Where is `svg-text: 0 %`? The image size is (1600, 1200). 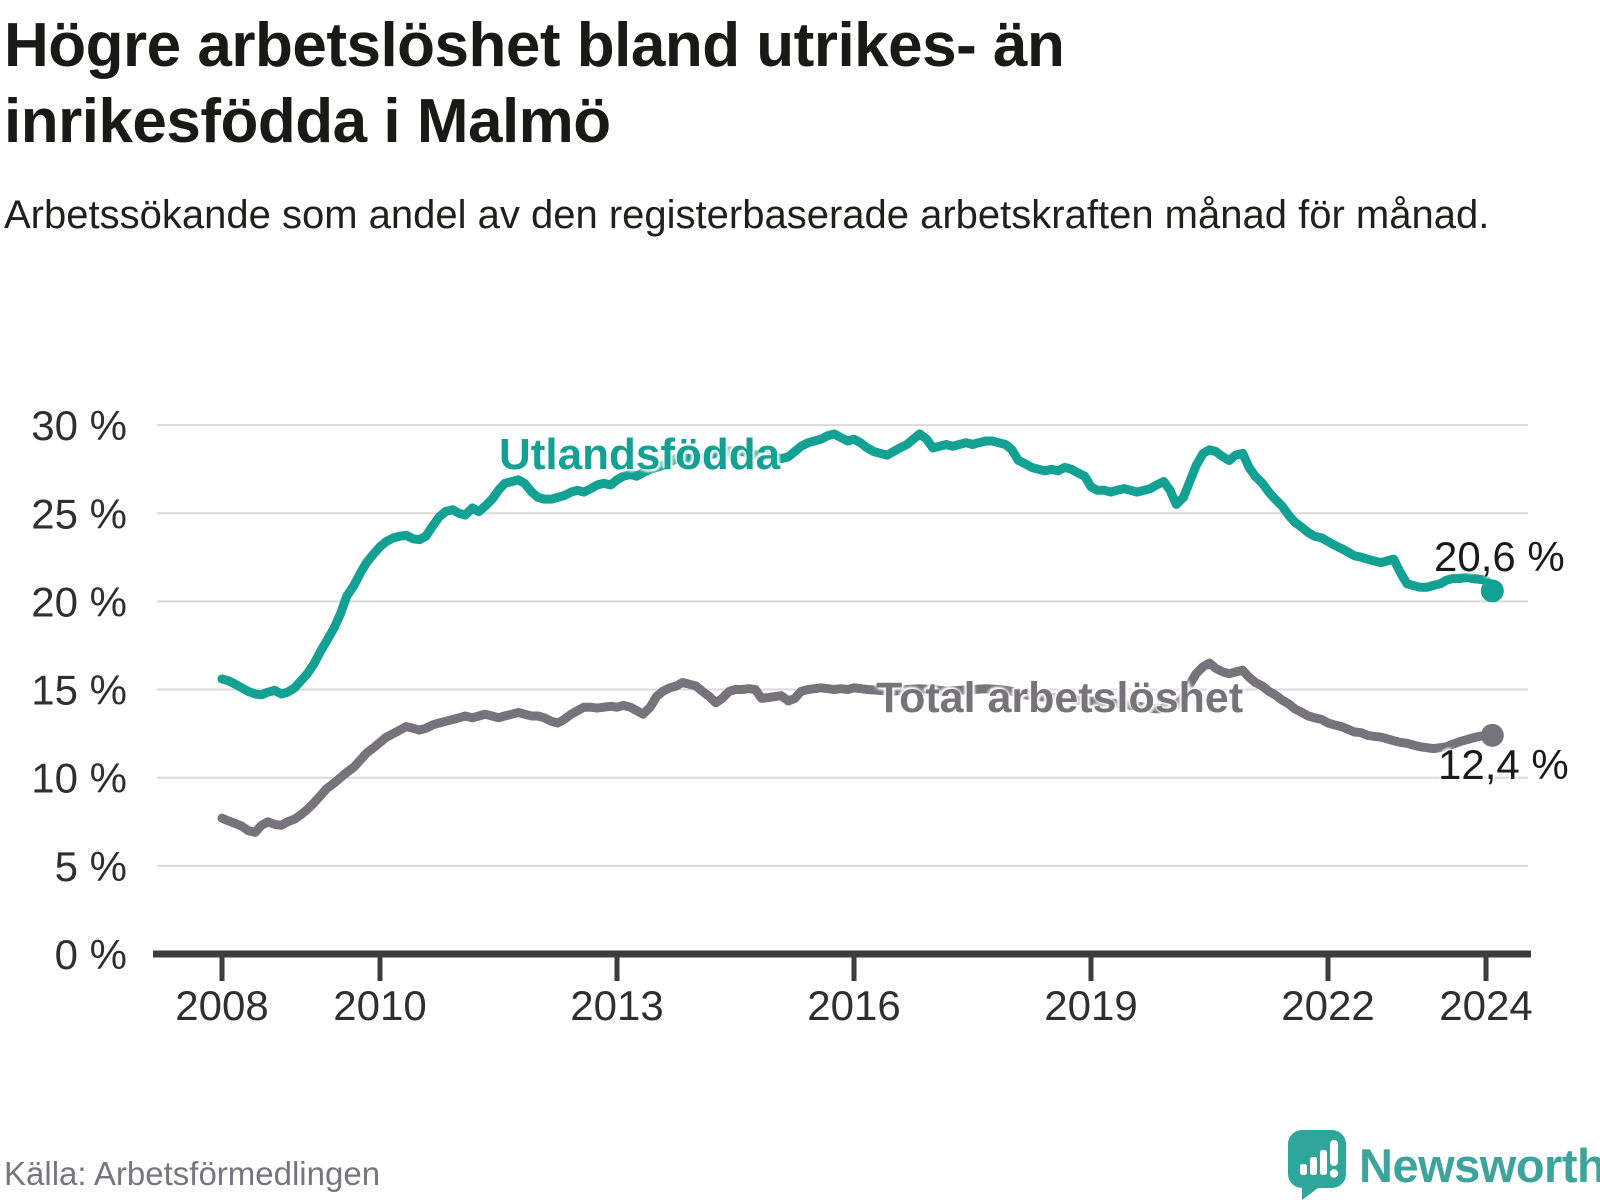 svg-text: 0 % is located at coordinates (91, 954).